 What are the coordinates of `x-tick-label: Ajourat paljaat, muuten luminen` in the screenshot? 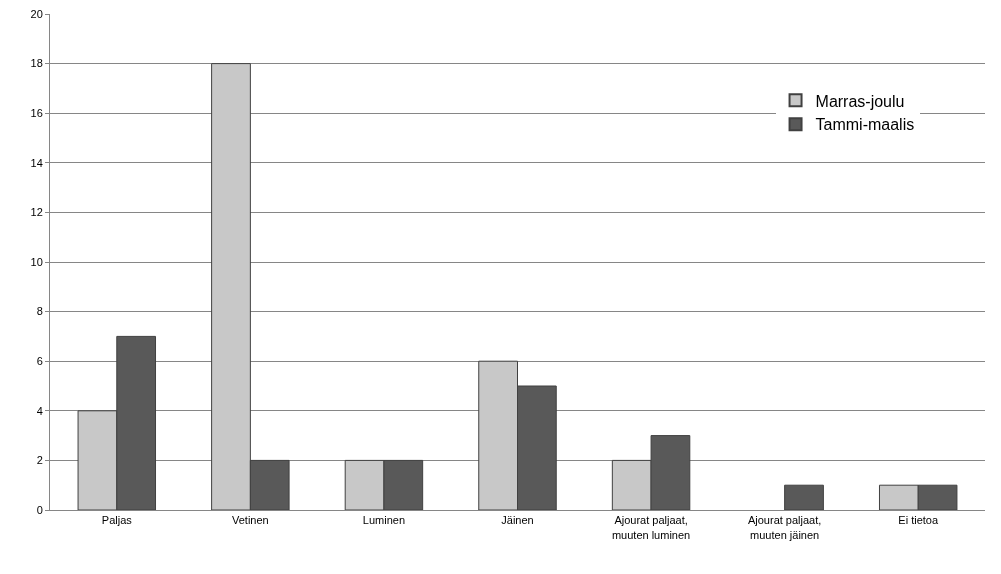 It's located at (651, 527).